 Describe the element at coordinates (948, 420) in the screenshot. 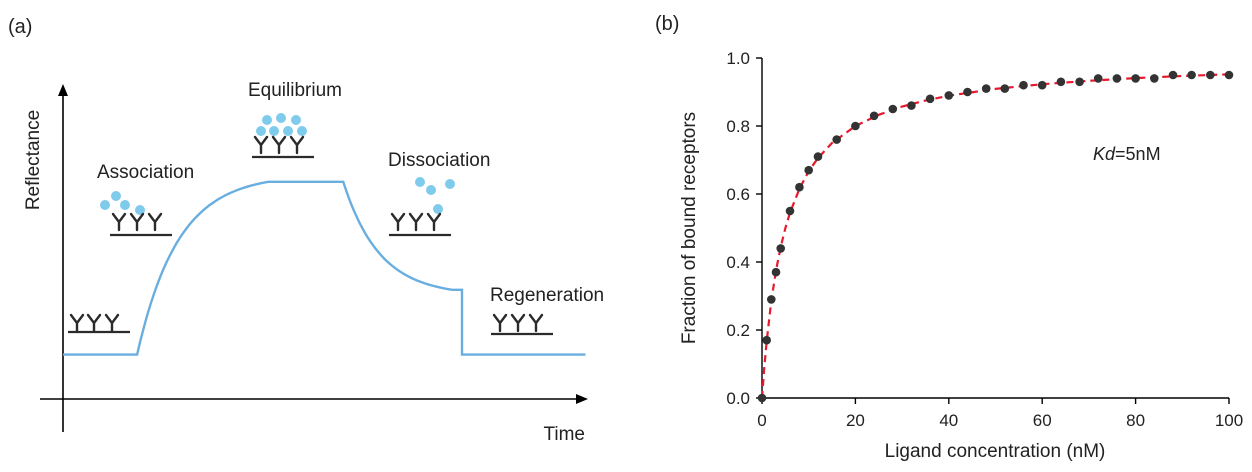

I see `x-tick-label: 40` at that location.